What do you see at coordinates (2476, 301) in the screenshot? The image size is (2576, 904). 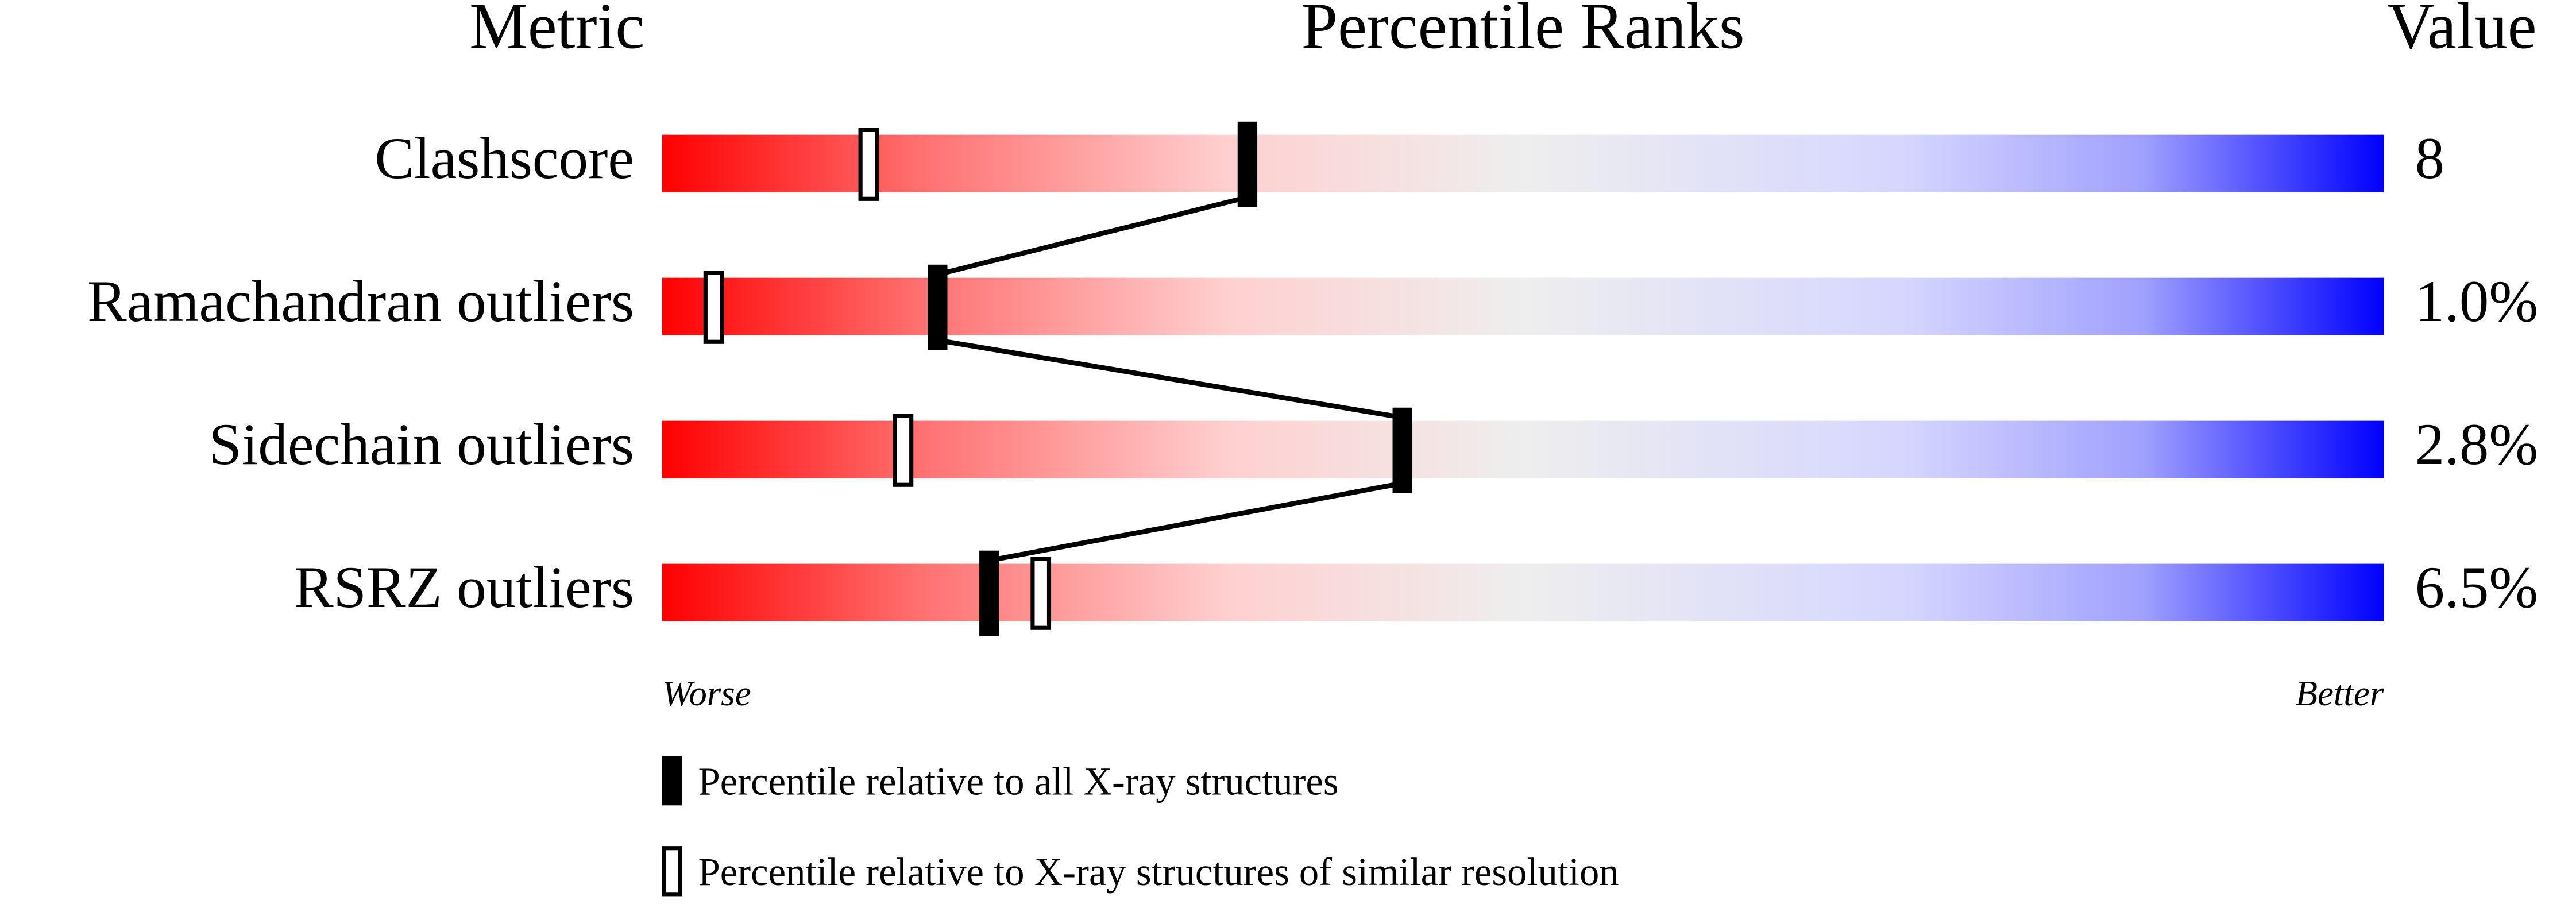 I see `metric-value: 1.0%` at bounding box center [2476, 301].